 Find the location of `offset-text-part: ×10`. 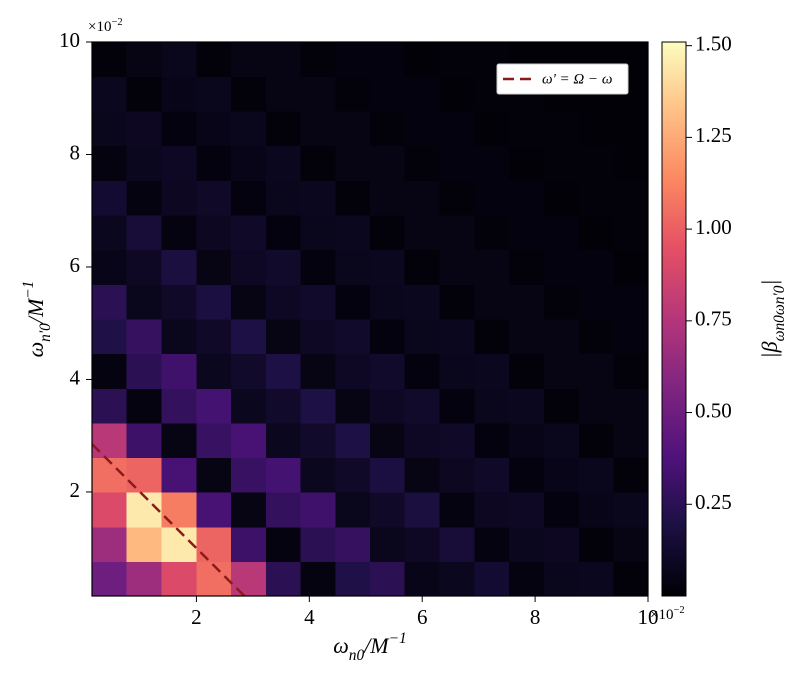

offset-text-part: ×10 is located at coordinates (99, 27).